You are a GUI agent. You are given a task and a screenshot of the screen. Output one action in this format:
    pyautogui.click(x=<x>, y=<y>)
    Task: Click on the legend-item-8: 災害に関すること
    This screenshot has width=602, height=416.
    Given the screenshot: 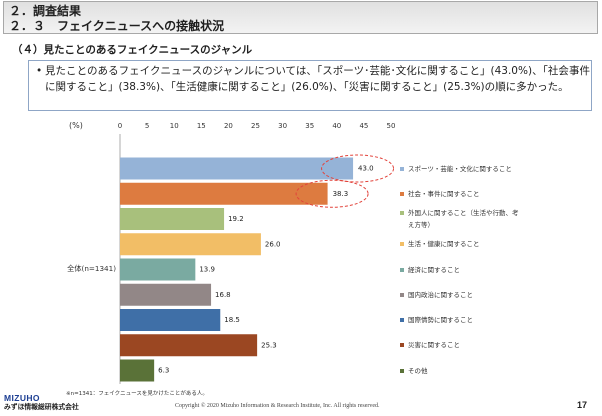 What is the action you would take?
    pyautogui.click(x=460, y=345)
    